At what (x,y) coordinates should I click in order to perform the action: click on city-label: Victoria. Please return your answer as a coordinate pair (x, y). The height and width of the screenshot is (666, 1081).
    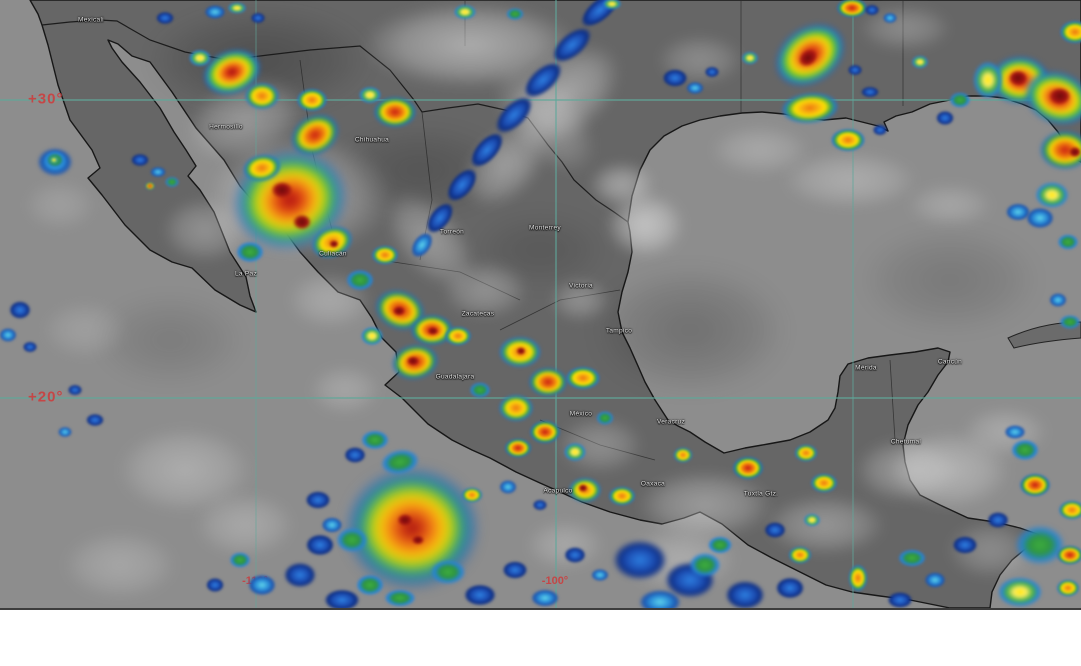
    Looking at the image, I should click on (581, 286).